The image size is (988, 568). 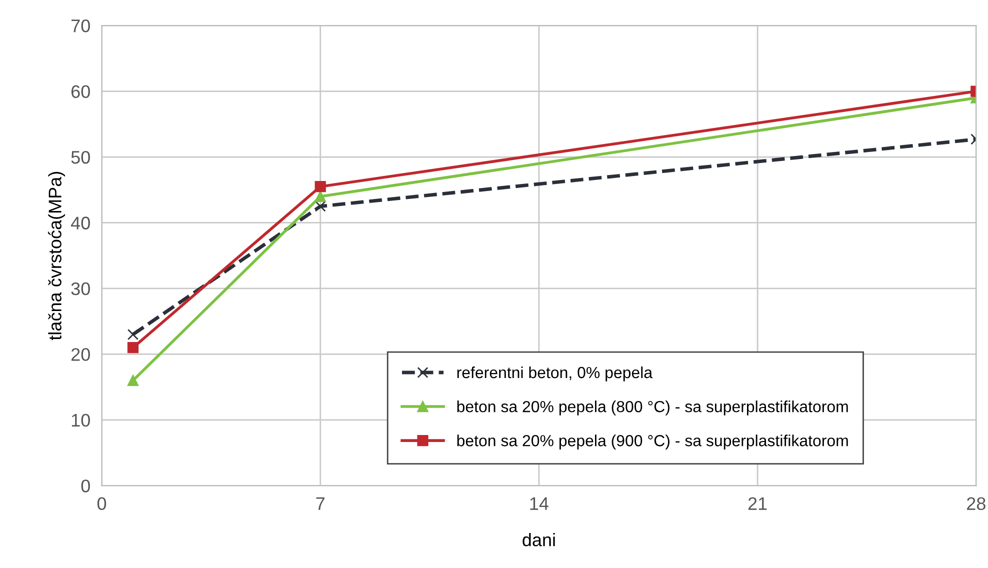 What do you see at coordinates (652, 442) in the screenshot?
I see `legend-label: beton sa 20% pepela (900 °C) - sa superplastifikatorom` at bounding box center [652, 442].